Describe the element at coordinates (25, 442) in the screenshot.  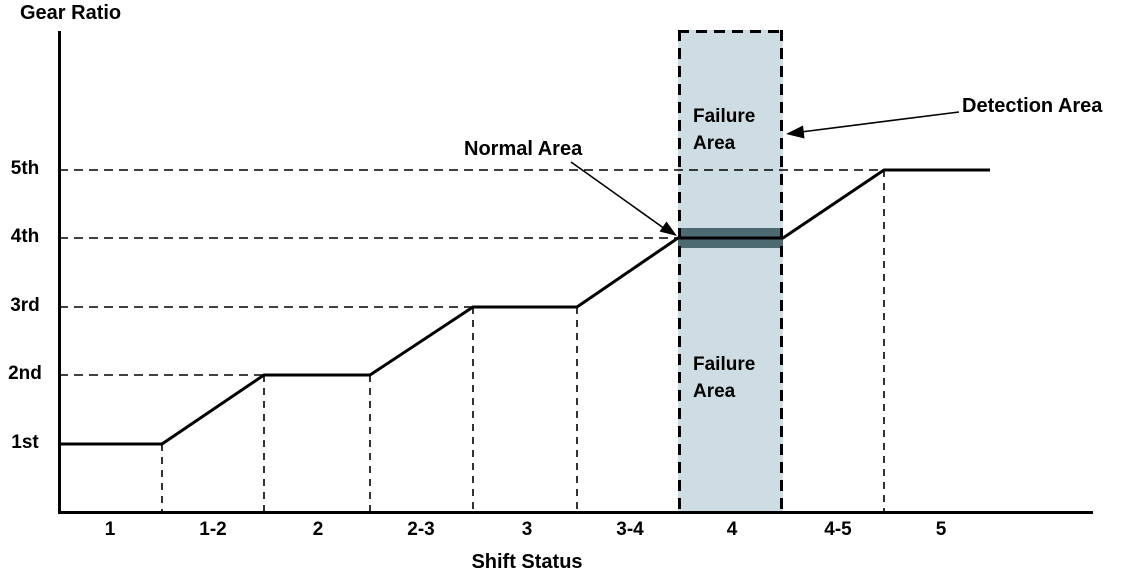
I see `y-tick-1st: 1st` at that location.